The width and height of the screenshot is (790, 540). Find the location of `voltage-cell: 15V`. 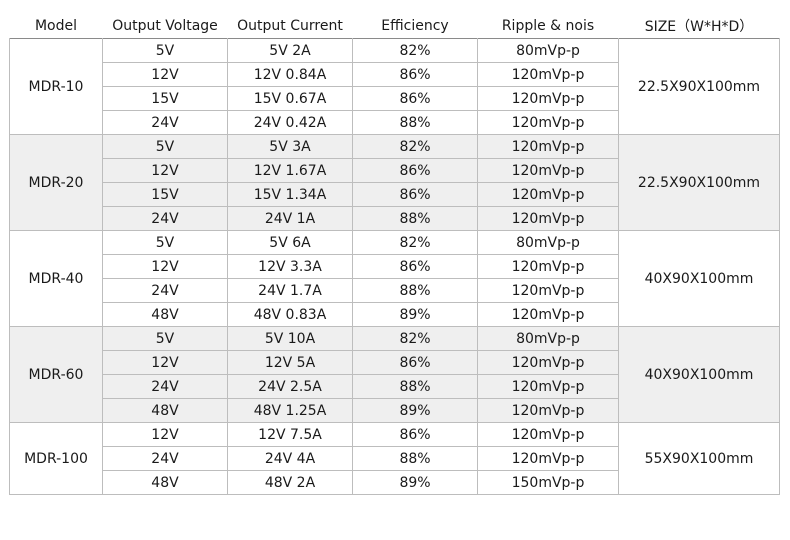

voltage-cell: 15V is located at coordinates (165, 194).